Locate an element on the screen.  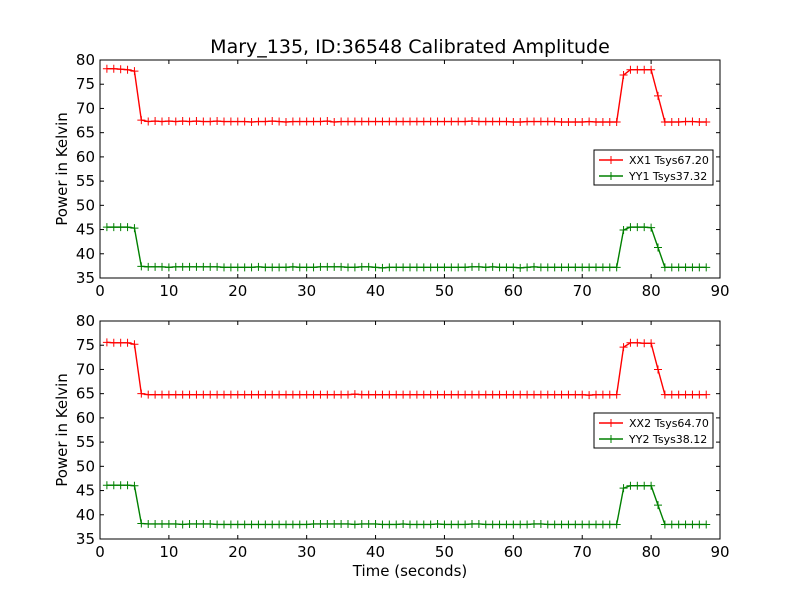
y-axis-label: Power in Kelvin is located at coordinates (62, 430).